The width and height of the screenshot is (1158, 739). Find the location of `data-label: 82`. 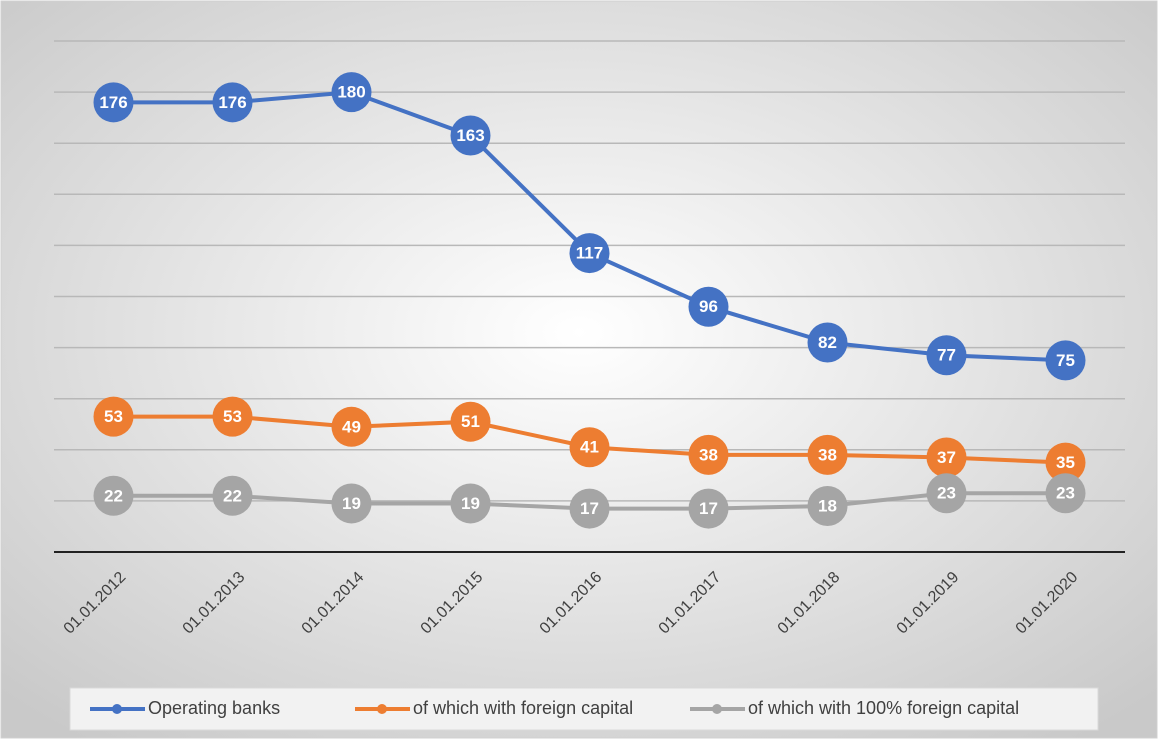

data-label: 82 is located at coordinates (827, 342).